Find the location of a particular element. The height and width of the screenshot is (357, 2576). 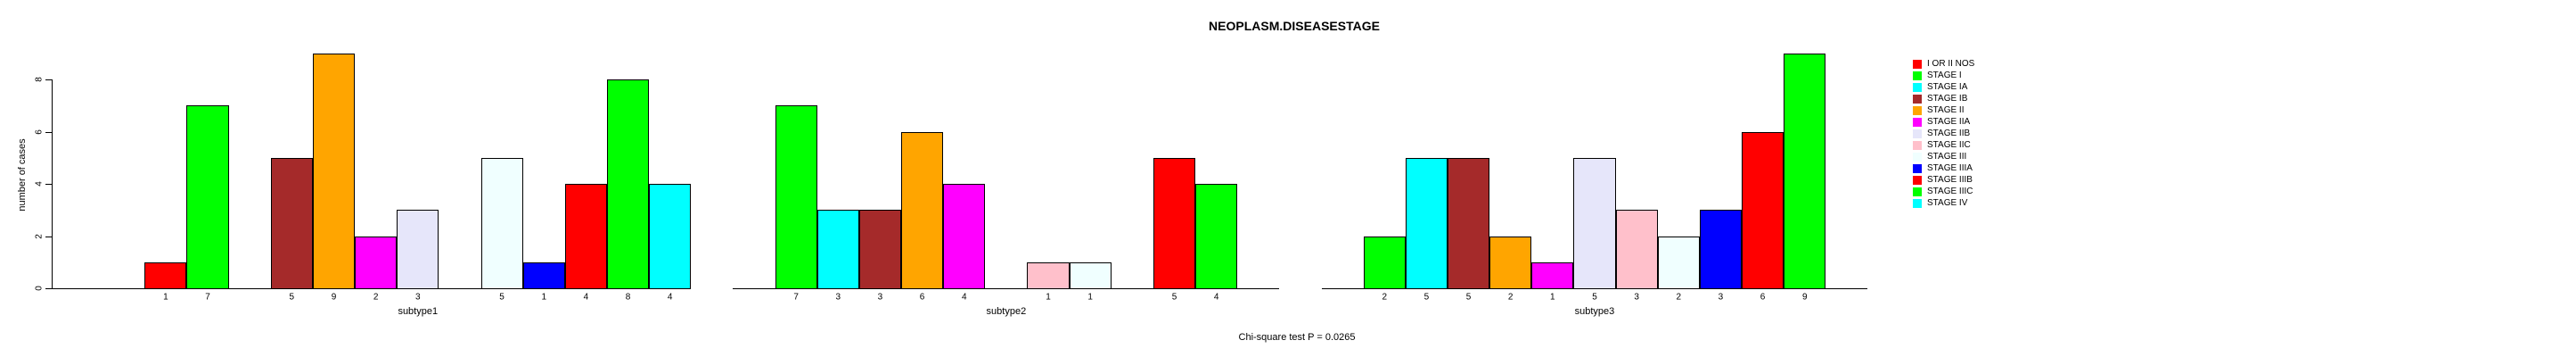

bar-stage-iiia-subtype1 is located at coordinates (543, 275).